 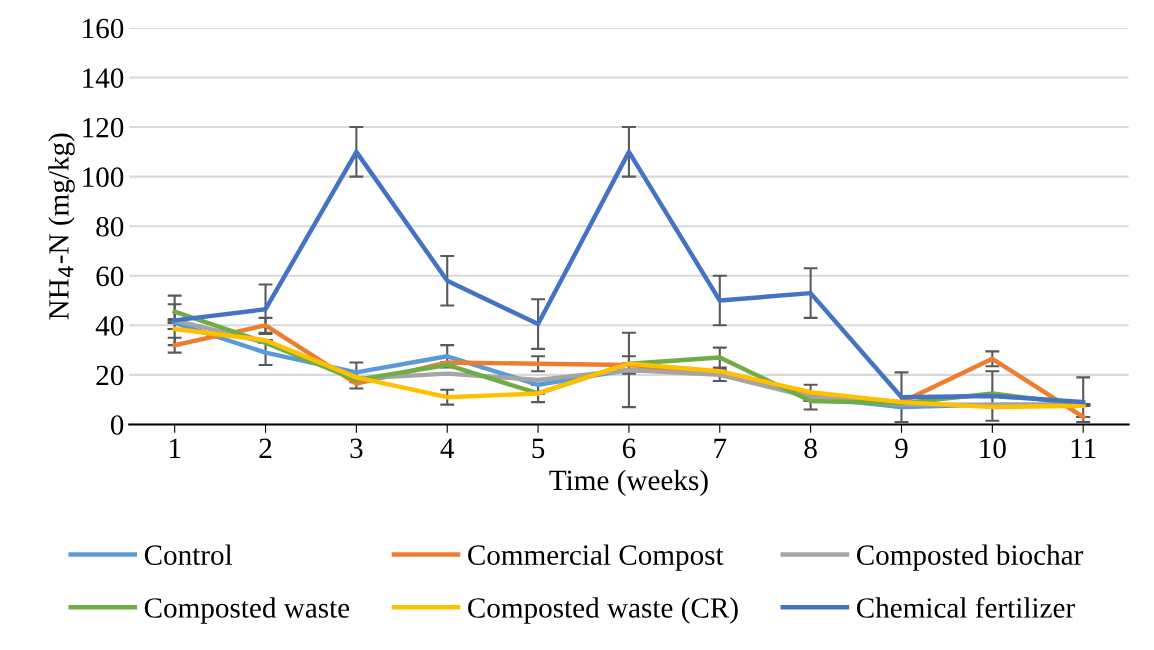 I want to click on legend-label: Chemical fertilizer, so click(x=965, y=607).